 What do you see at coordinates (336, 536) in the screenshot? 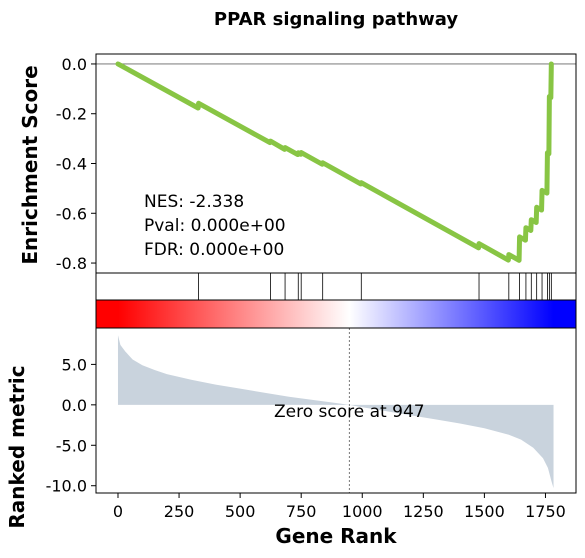
I see `x-axis-label: Gene Rank` at bounding box center [336, 536].